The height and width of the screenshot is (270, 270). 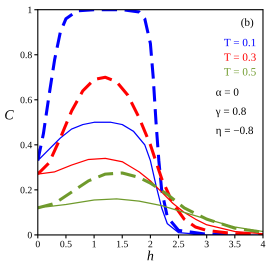 What do you see at coordinates (38, 244) in the screenshot?
I see `x-tick-label: 0` at bounding box center [38, 244].